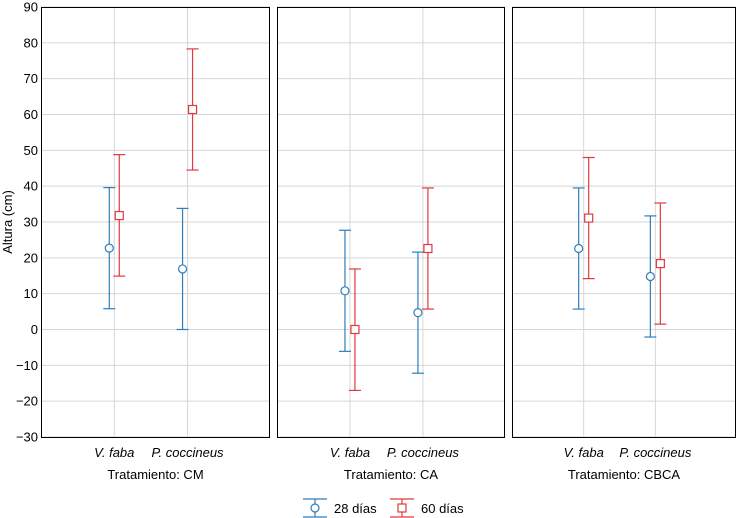 This screenshot has width=736, height=518. I want to click on y-tick-label: 60, so click(31, 114).